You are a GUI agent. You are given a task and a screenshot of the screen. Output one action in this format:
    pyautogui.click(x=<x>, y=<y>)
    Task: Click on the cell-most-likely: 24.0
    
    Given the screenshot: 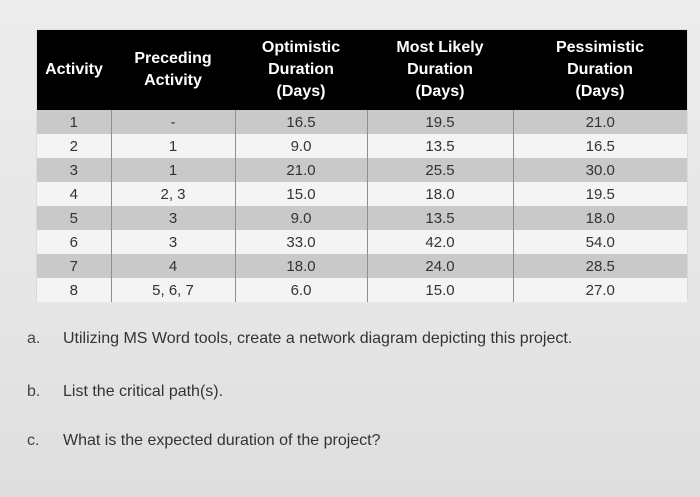 What is the action you would take?
    pyautogui.click(x=440, y=266)
    